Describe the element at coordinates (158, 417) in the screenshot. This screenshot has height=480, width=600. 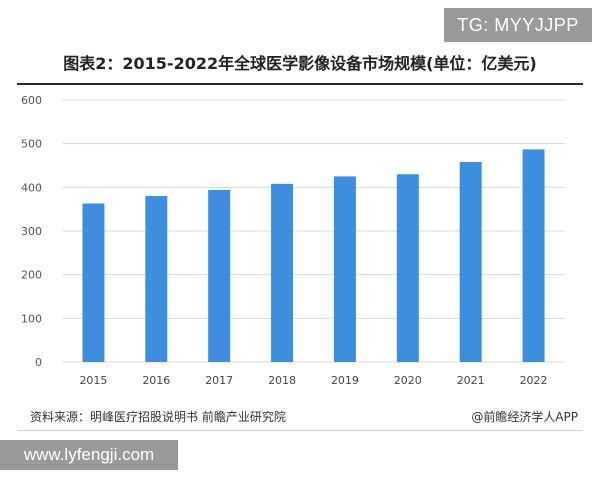
I see `source-note: 资料来源：明峰医疗招股说明书 前瞻产业研究院` at that location.